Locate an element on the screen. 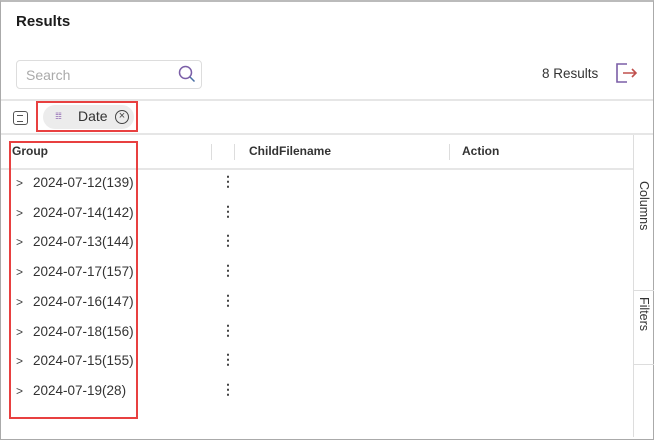  page-title: Results is located at coordinates (43, 21).